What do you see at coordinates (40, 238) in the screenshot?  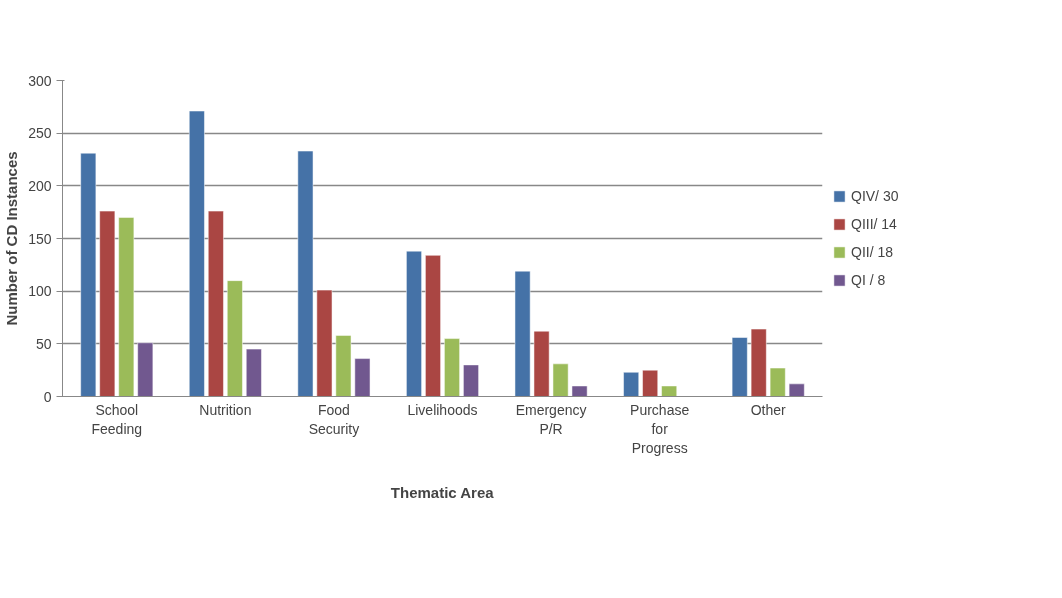 I see `y-tick-label: 150` at bounding box center [40, 238].